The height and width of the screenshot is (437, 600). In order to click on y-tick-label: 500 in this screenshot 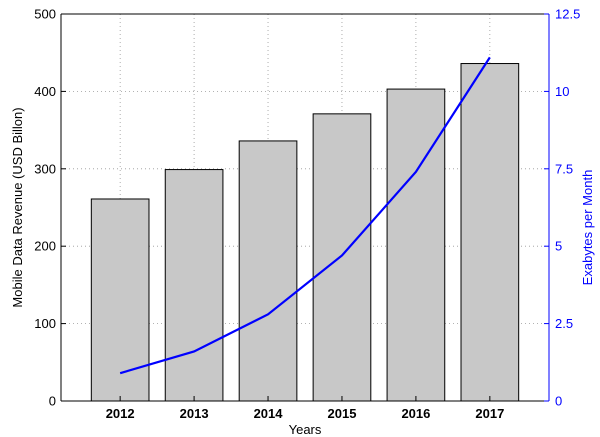, I will do `click(45, 14)`.